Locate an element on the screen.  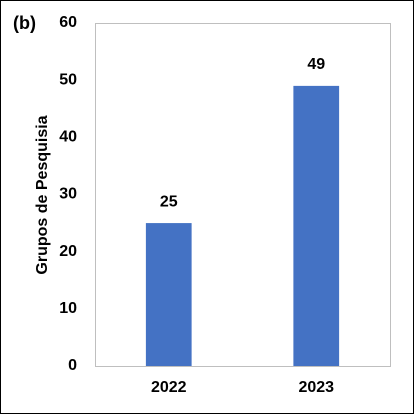
data-label: 25 is located at coordinates (169, 201).